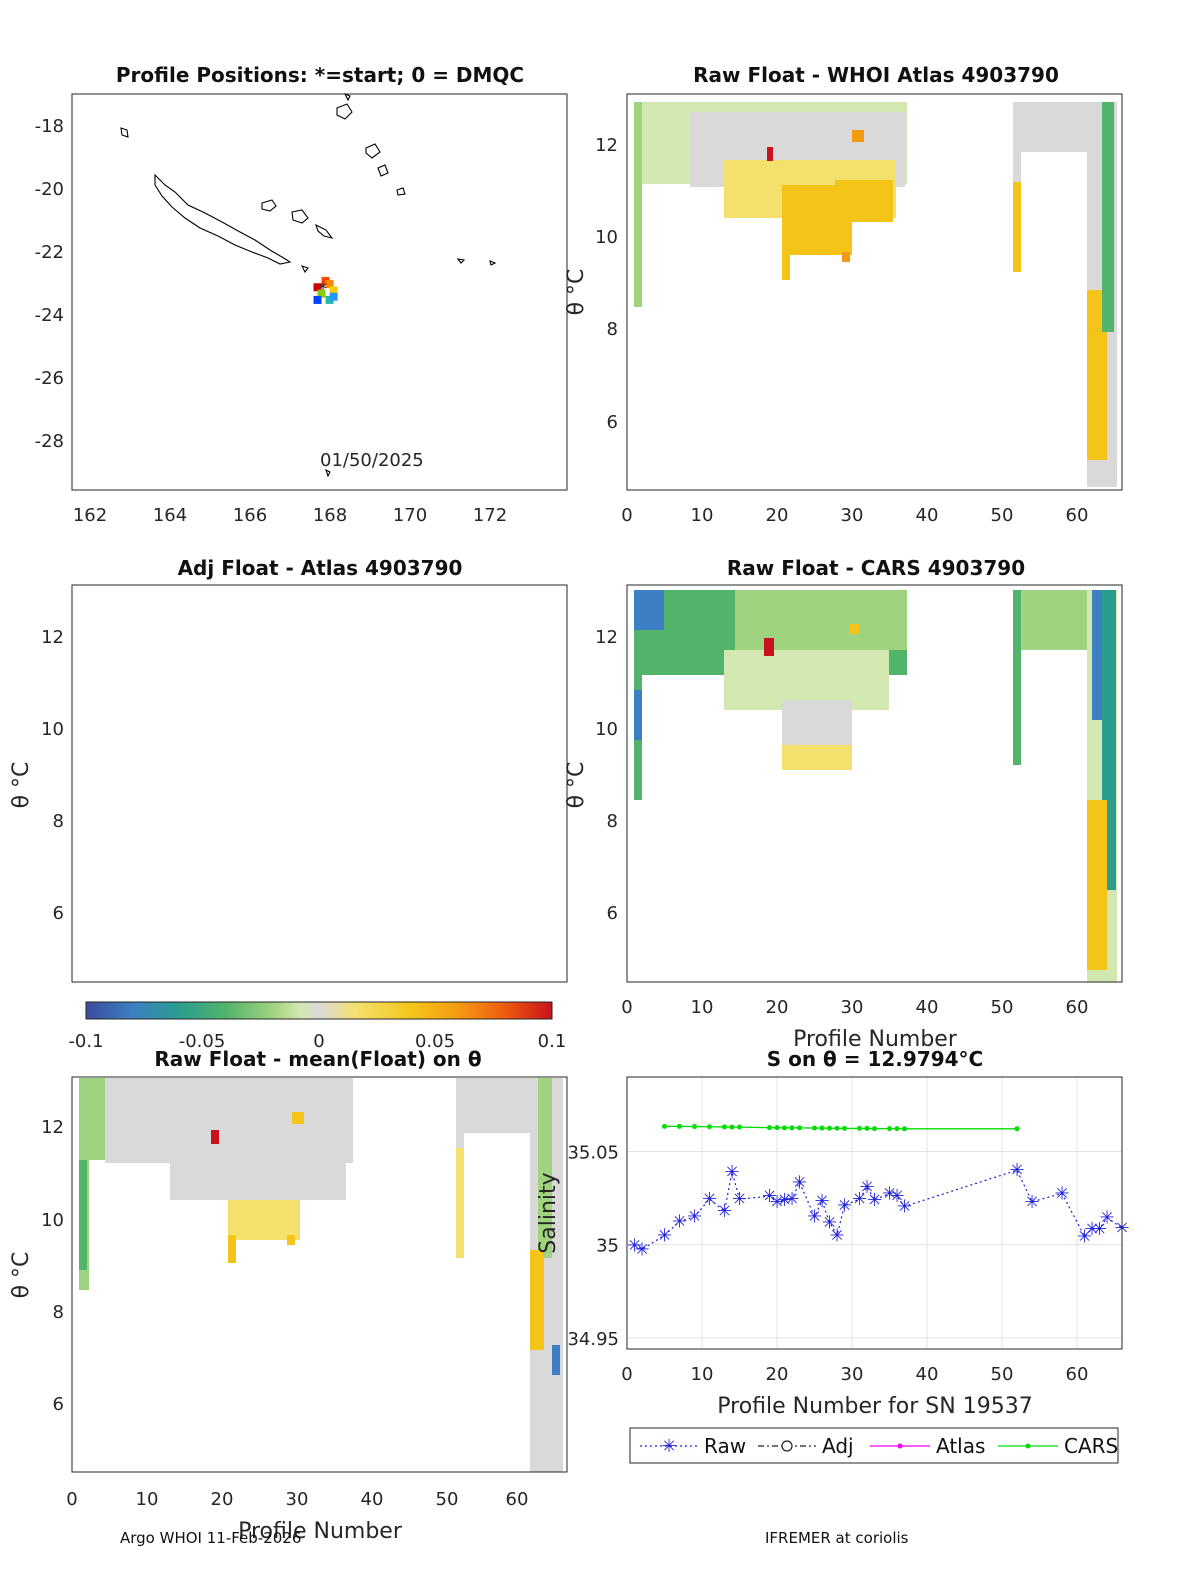 This screenshot has width=1200, height=1575. I want to click on colorbar-tick-label: 0.05, so click(435, 1041).